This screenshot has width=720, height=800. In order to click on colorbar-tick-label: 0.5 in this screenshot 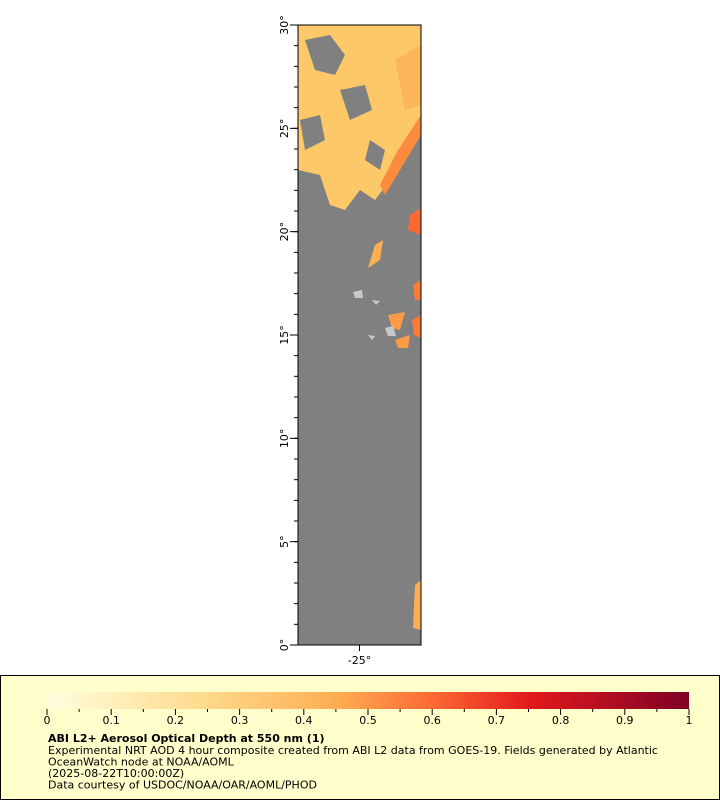, I will do `click(368, 720)`.